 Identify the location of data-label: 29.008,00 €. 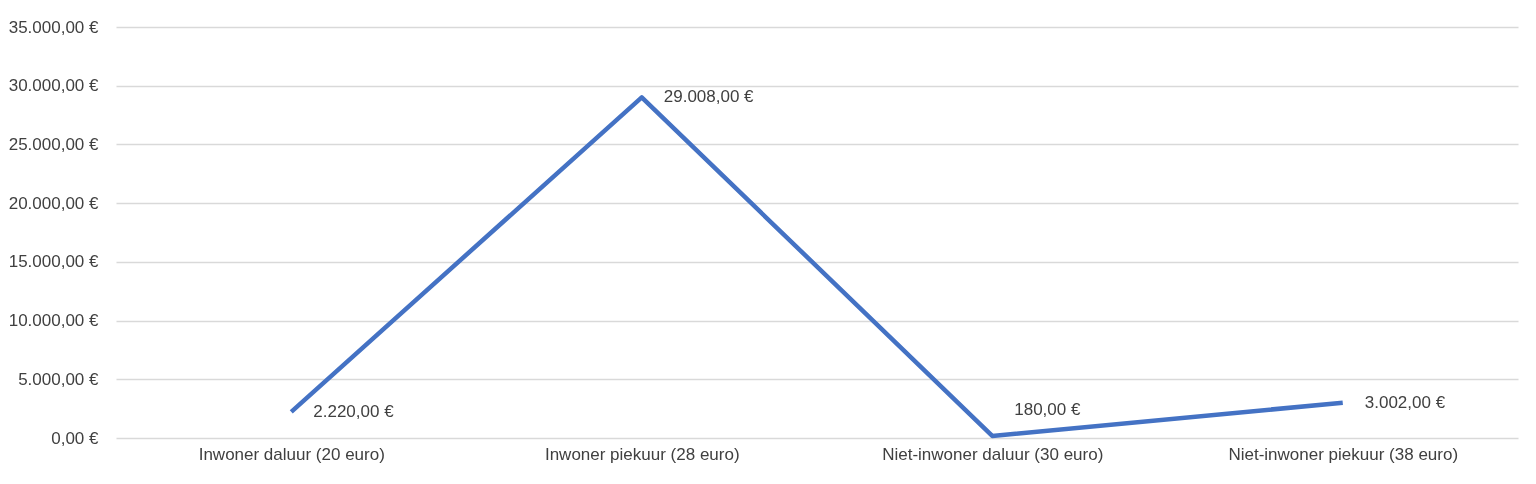
(709, 97).